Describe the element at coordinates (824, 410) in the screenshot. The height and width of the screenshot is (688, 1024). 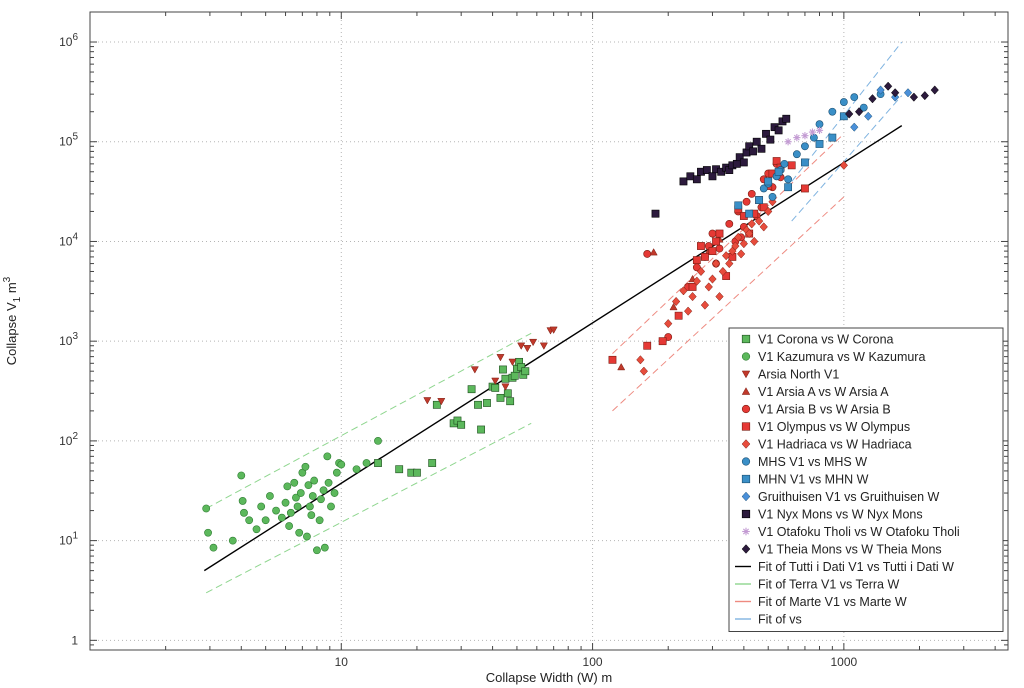
I see `legend-label: V1 Arsia B vs W Arsia B` at that location.